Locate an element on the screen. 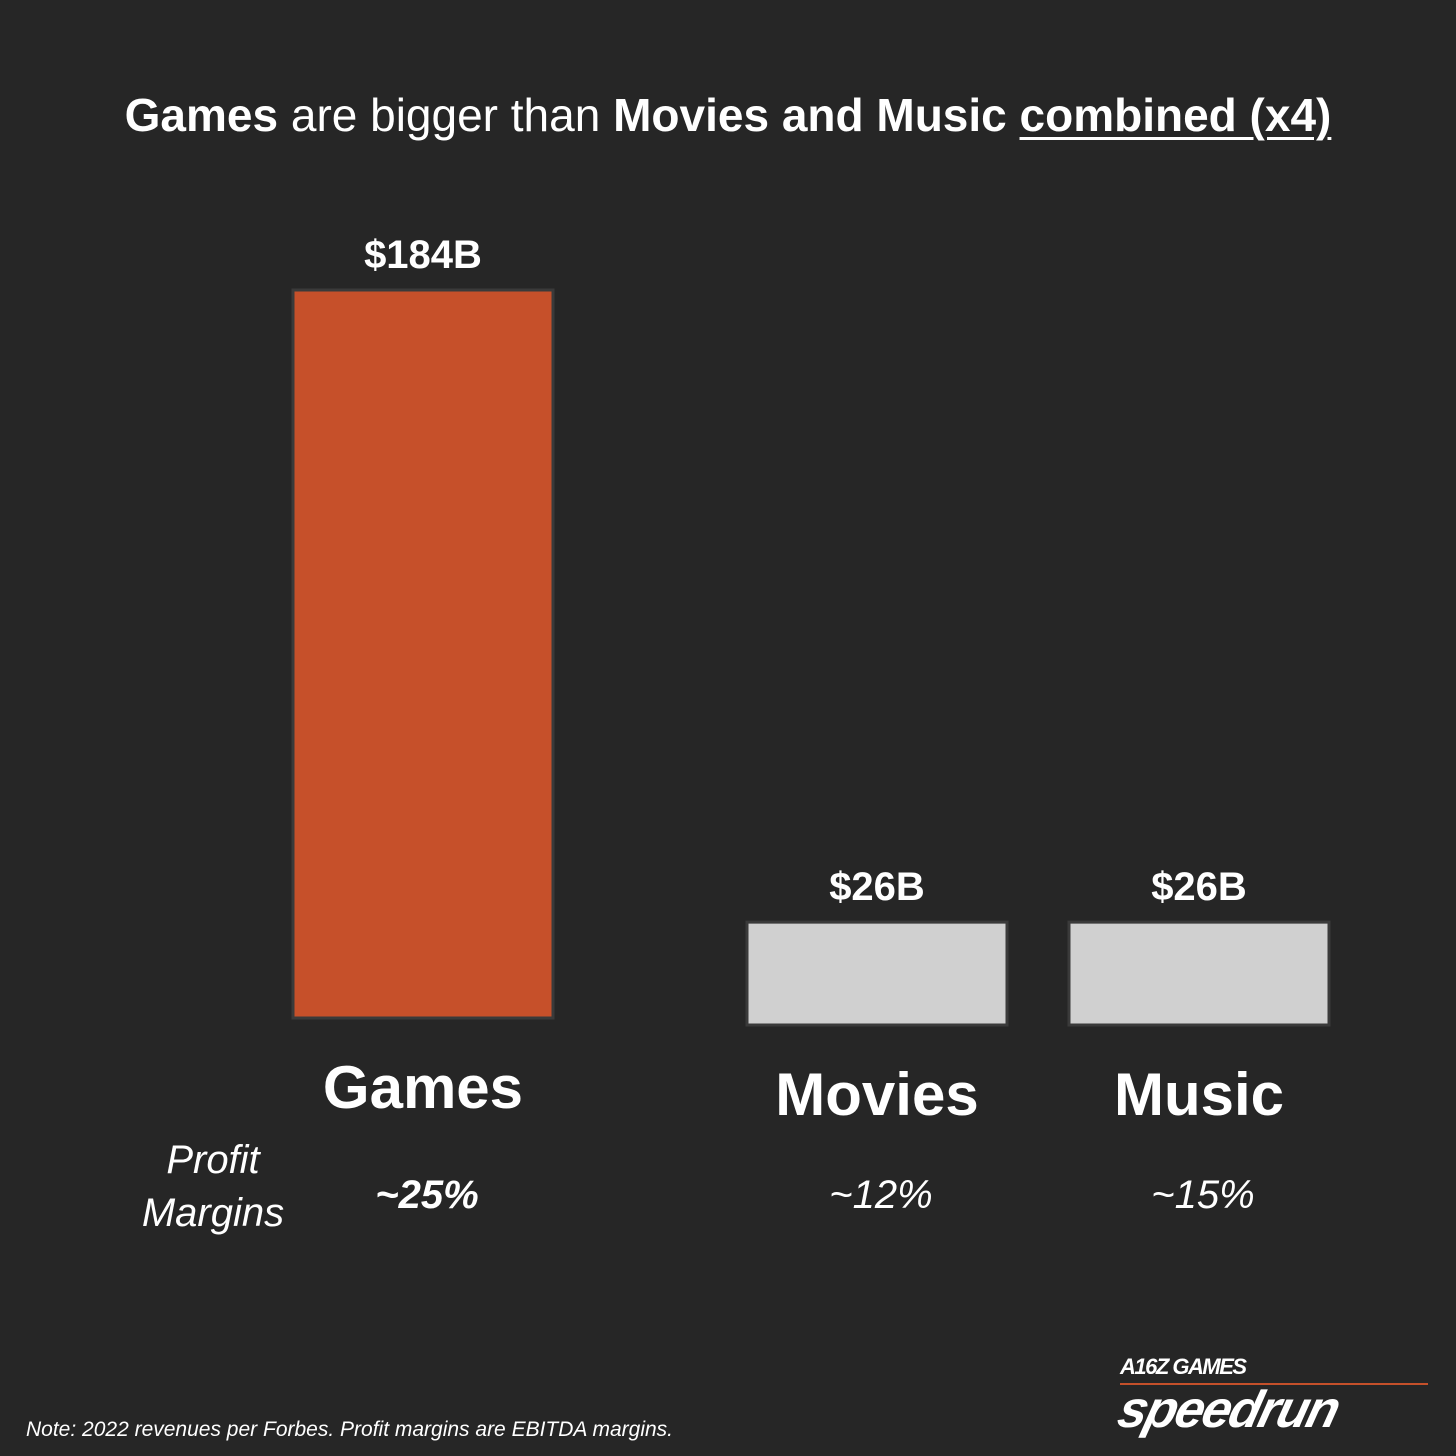 This screenshot has height=1456, width=1456. logo-rule is located at coordinates (1274, 1384).